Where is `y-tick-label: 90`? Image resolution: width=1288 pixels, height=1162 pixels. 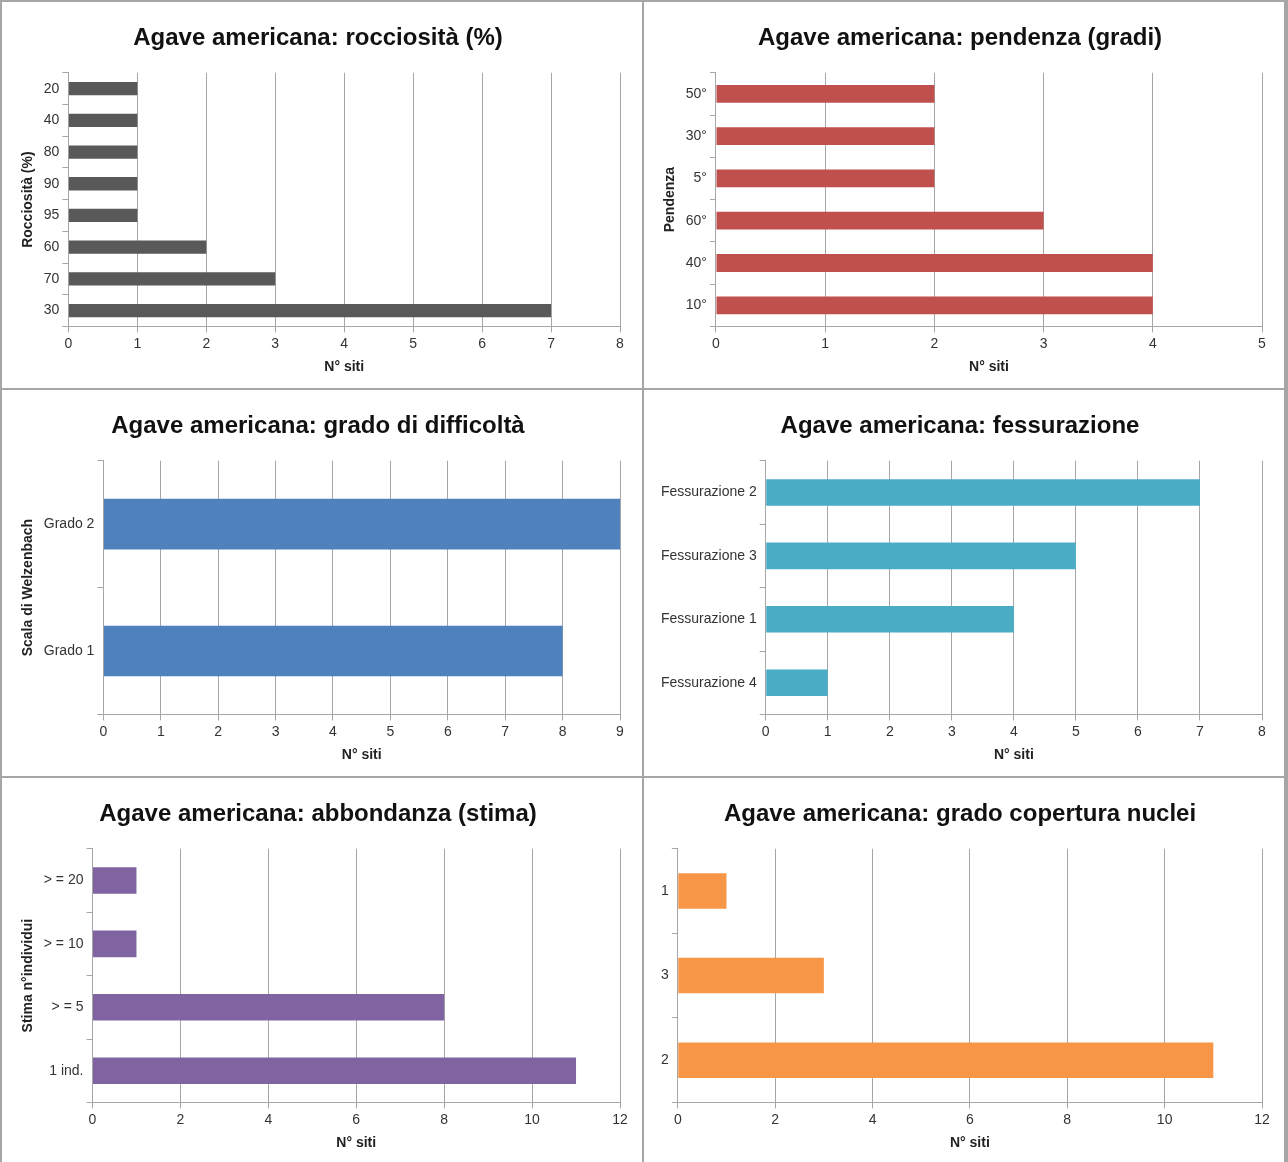
y-tick-label: 90 is located at coordinates (51, 182).